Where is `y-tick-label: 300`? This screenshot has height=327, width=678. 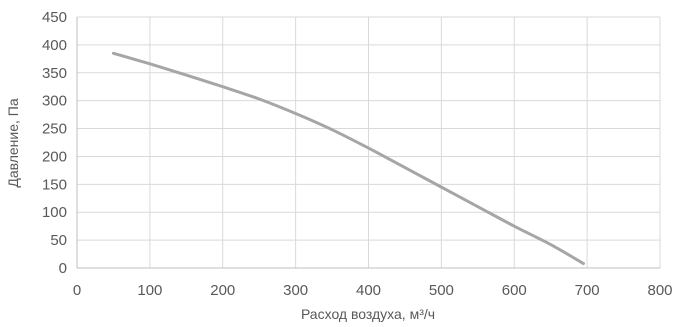
y-tick-label: 300 is located at coordinates (54, 101).